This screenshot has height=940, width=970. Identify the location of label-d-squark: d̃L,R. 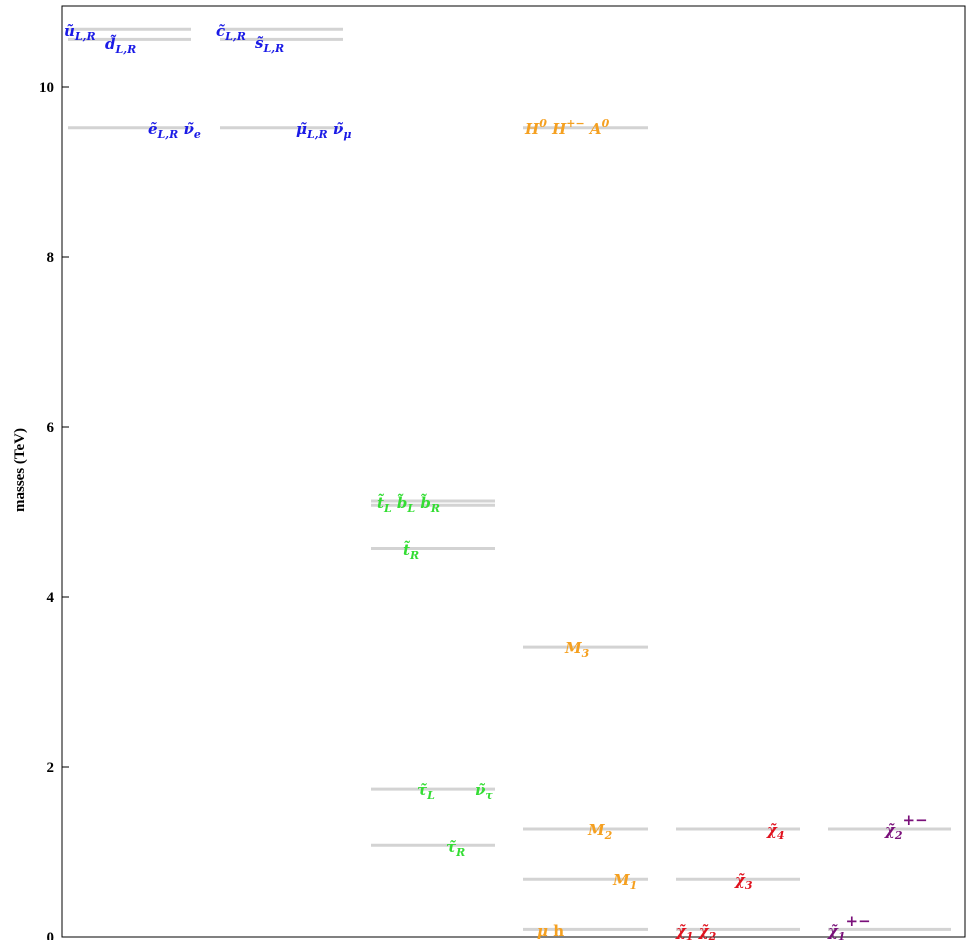
(120, 44).